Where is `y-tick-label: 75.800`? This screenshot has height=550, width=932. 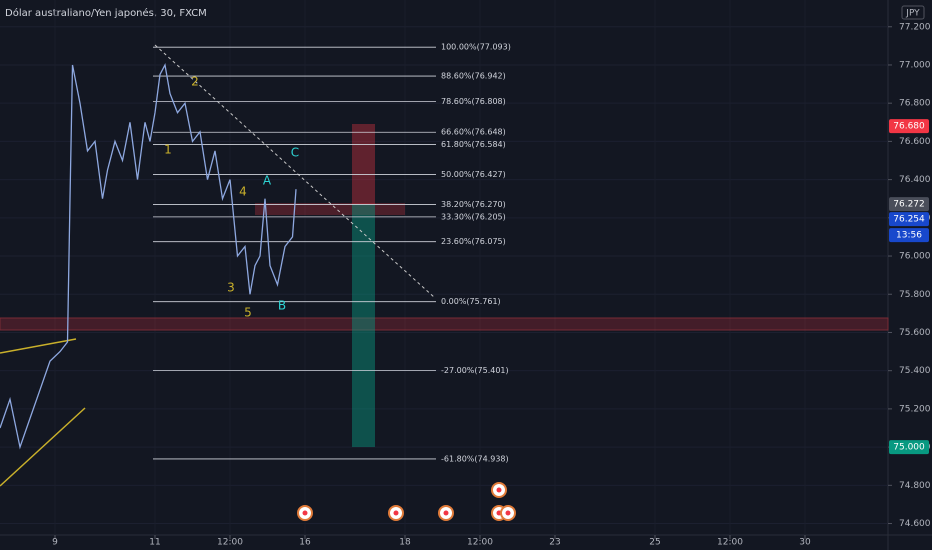
y-tick-label: 75.800 is located at coordinates (915, 295).